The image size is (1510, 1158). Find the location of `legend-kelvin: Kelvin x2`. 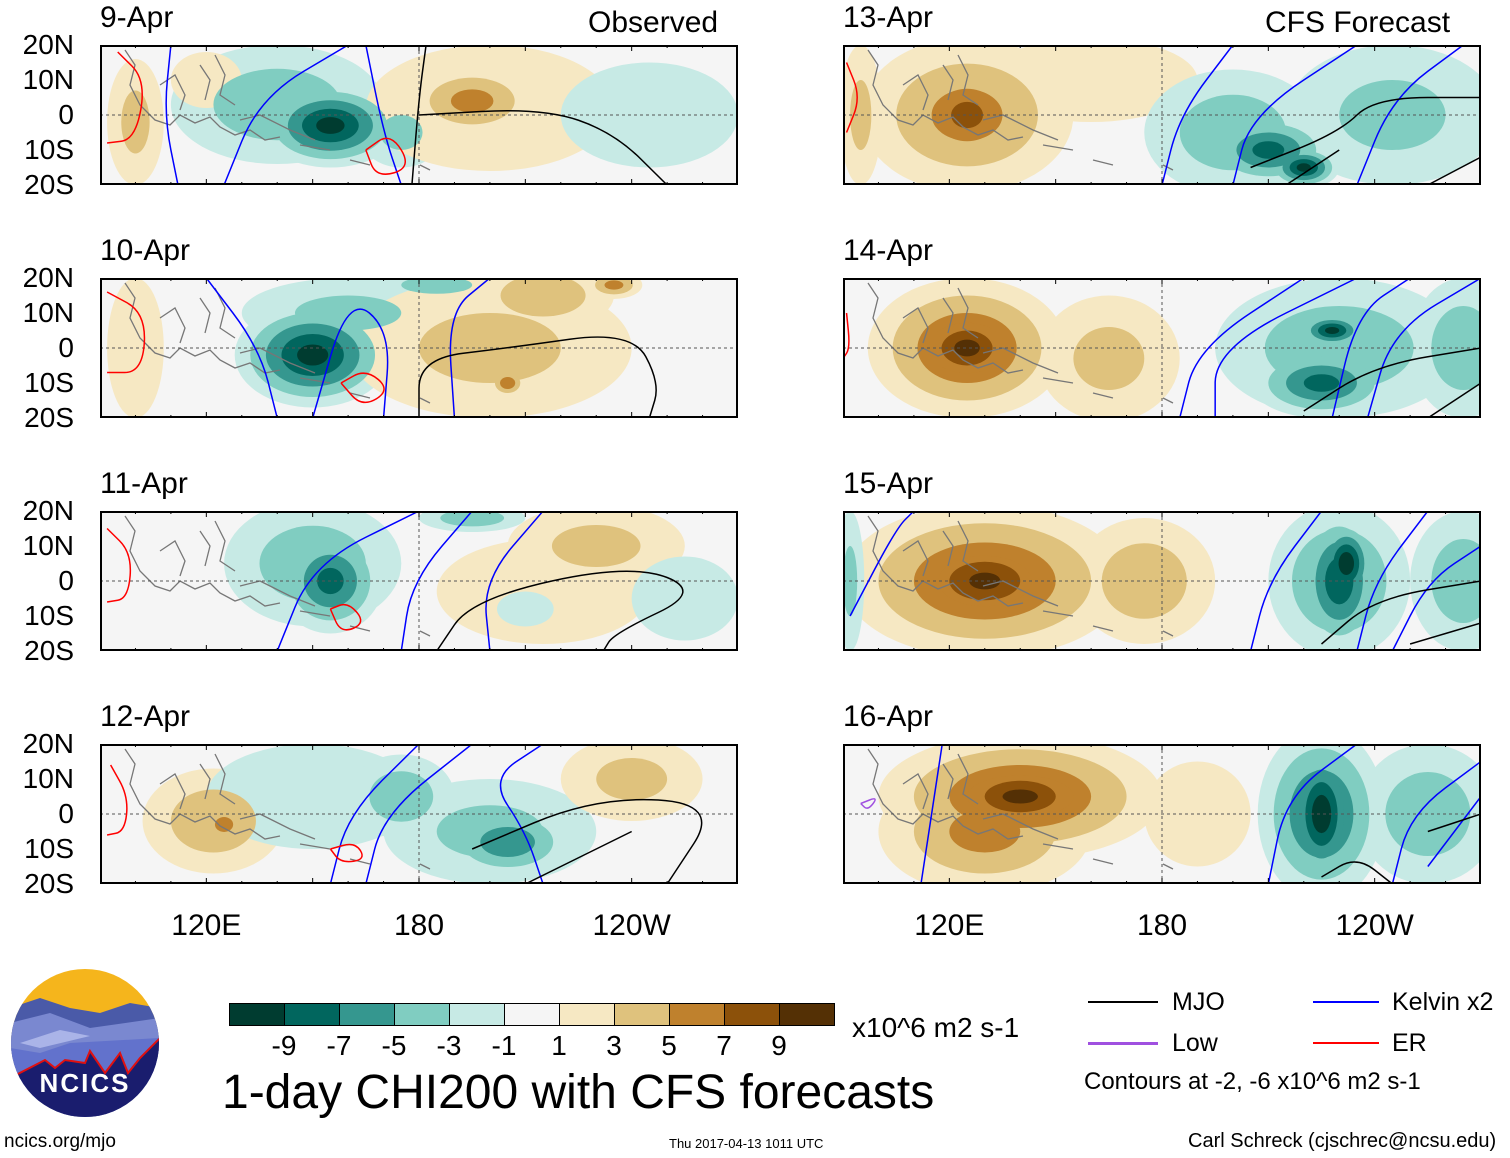

legend-kelvin: Kelvin x2 is located at coordinates (1443, 1002).